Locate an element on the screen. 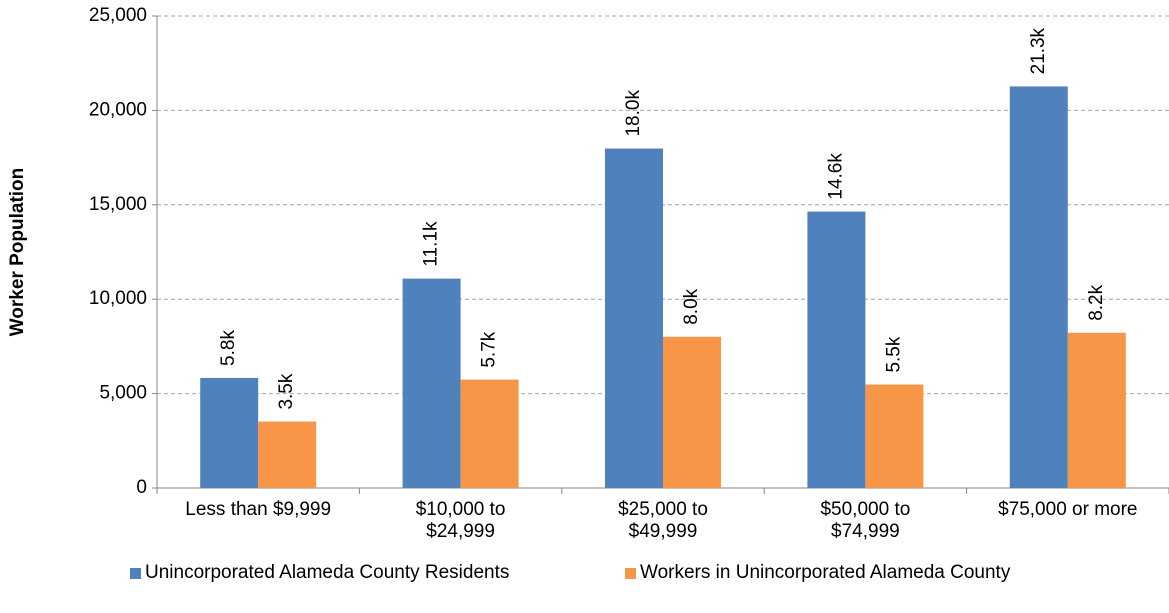 The image size is (1169, 613). data-label: 5.5k is located at coordinates (893, 354).